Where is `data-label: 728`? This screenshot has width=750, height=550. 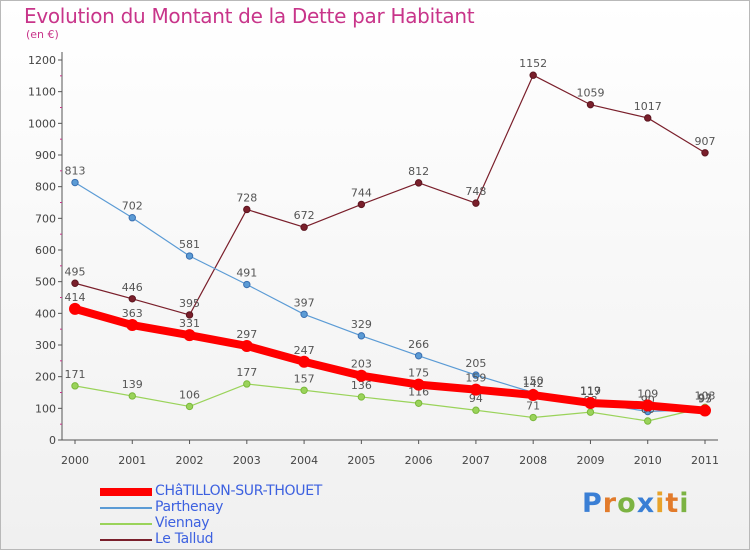
data-label: 728 is located at coordinates (246, 197).